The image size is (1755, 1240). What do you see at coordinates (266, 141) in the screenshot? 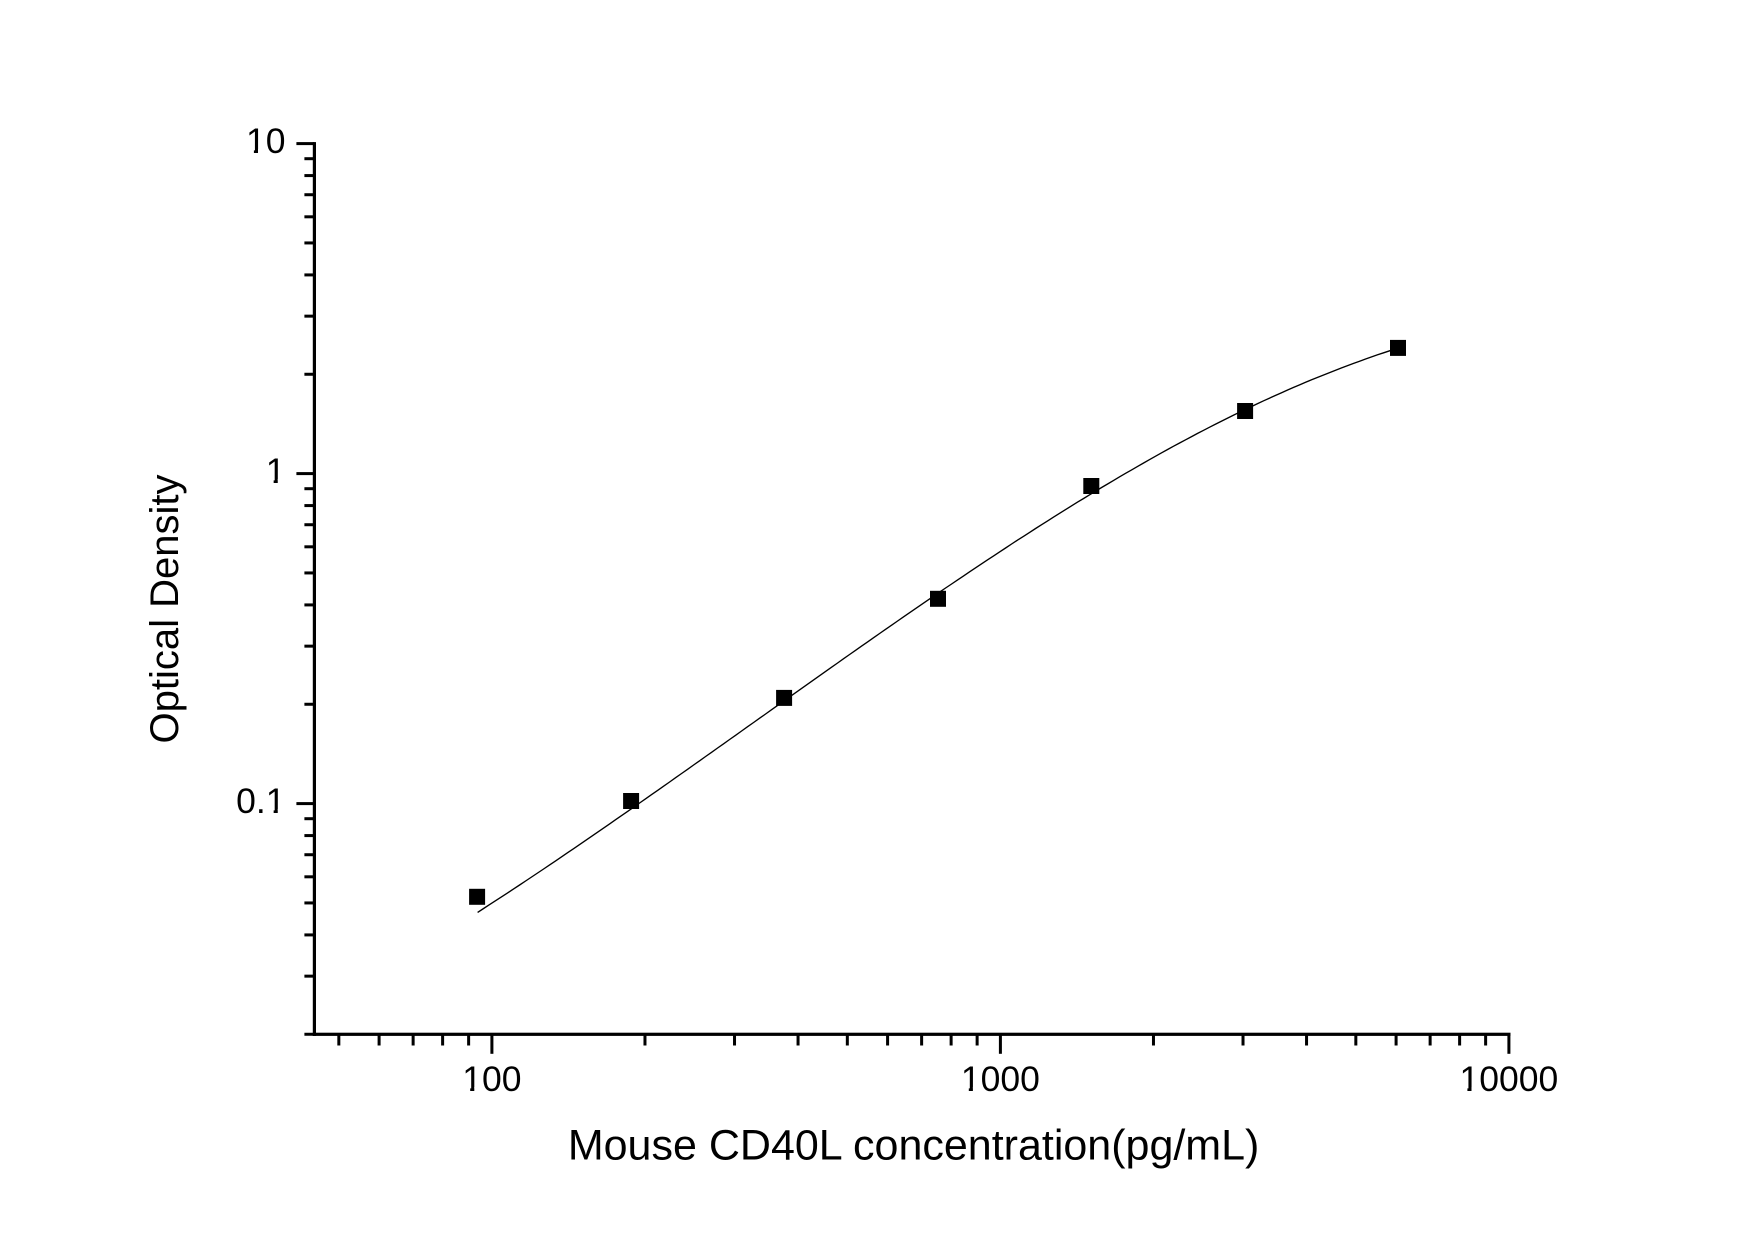
I see `svg-text: 10` at bounding box center [266, 141].